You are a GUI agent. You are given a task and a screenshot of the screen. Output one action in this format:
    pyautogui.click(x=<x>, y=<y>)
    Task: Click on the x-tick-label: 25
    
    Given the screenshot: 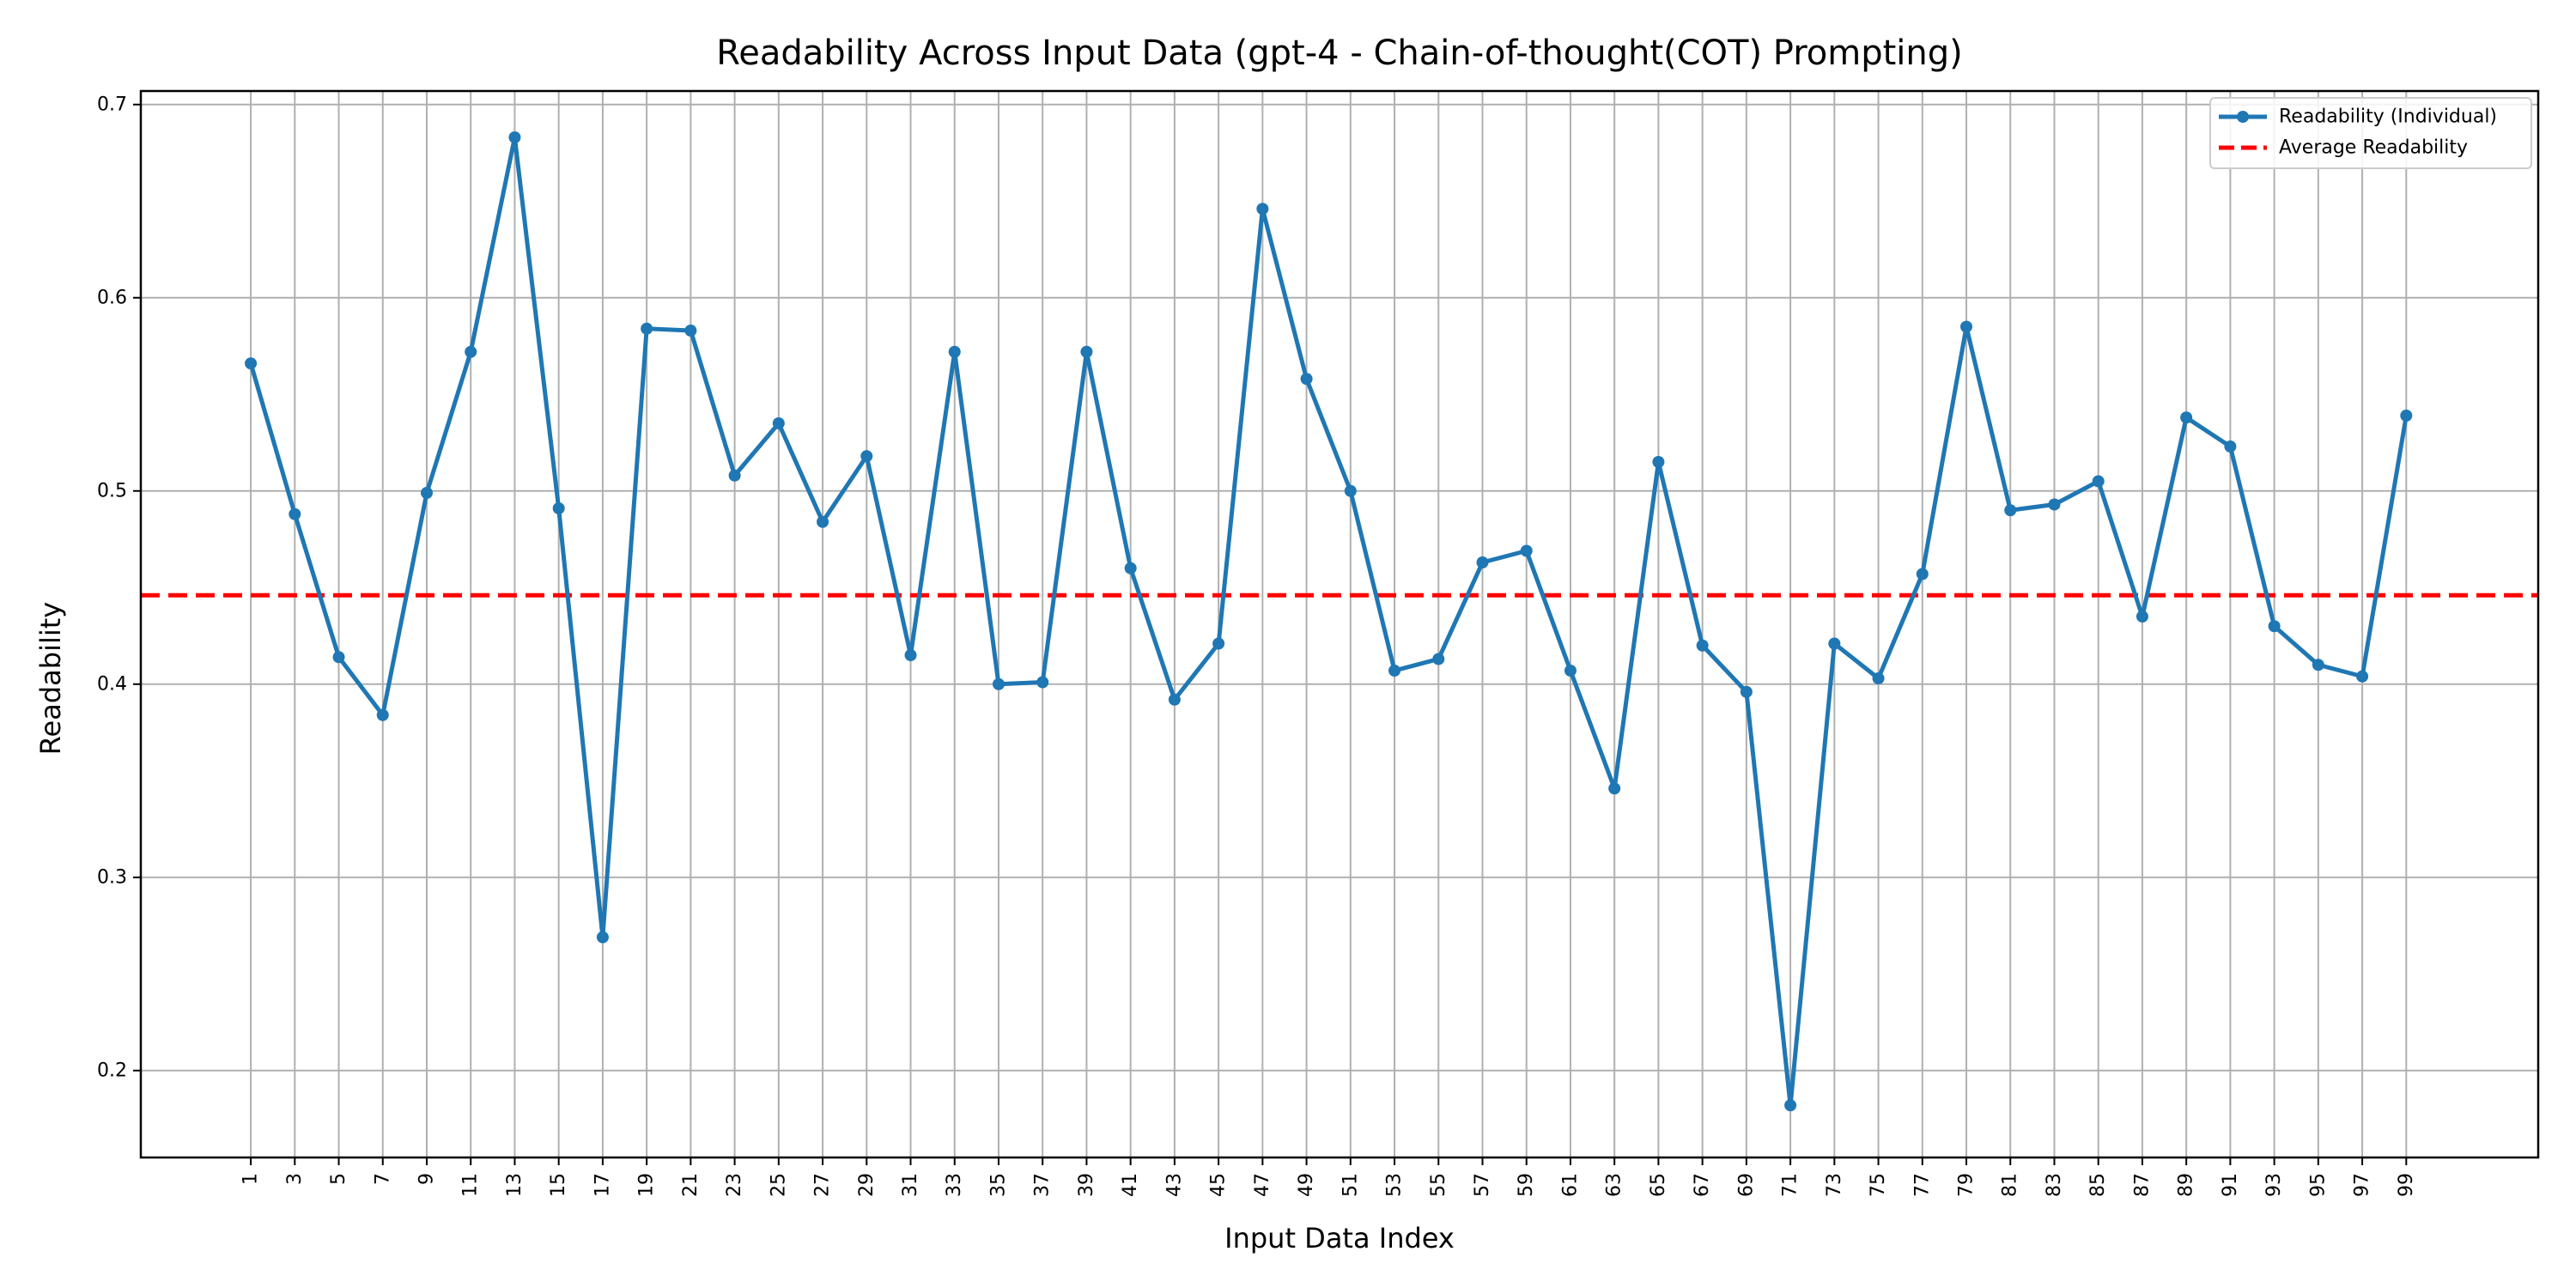 What is the action you would take?
    pyautogui.click(x=779, y=1185)
    